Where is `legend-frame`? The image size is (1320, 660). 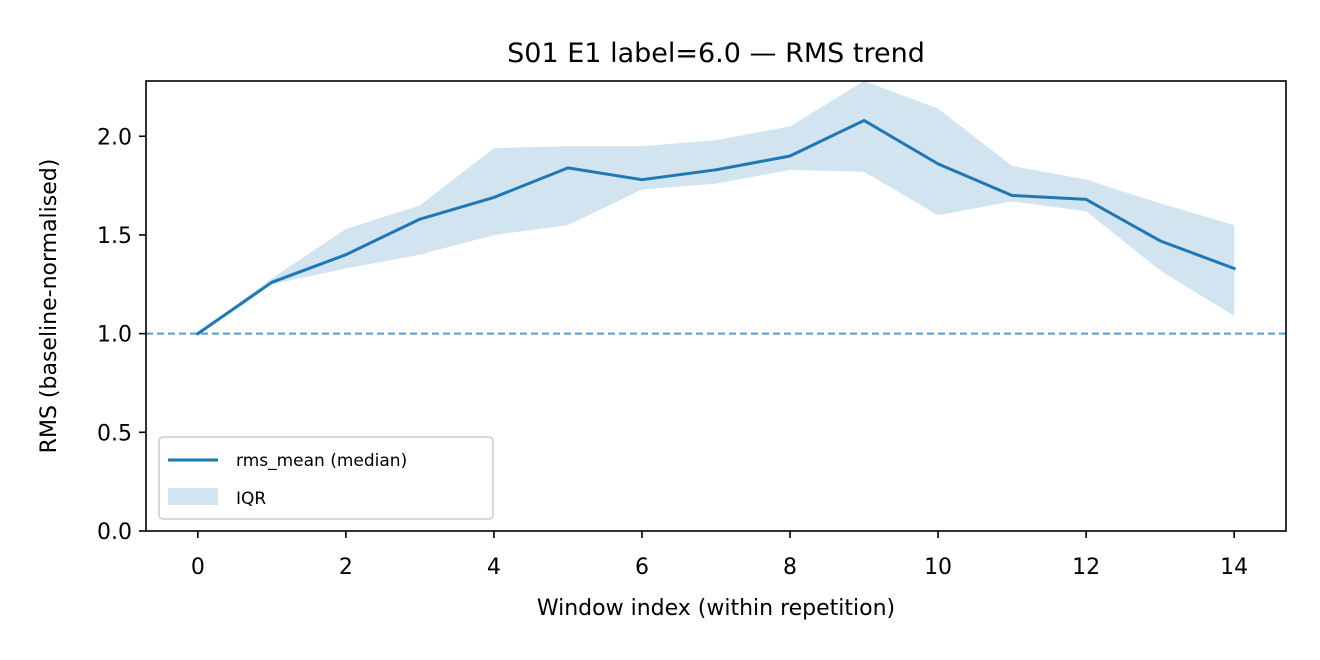
legend-frame is located at coordinates (326, 478).